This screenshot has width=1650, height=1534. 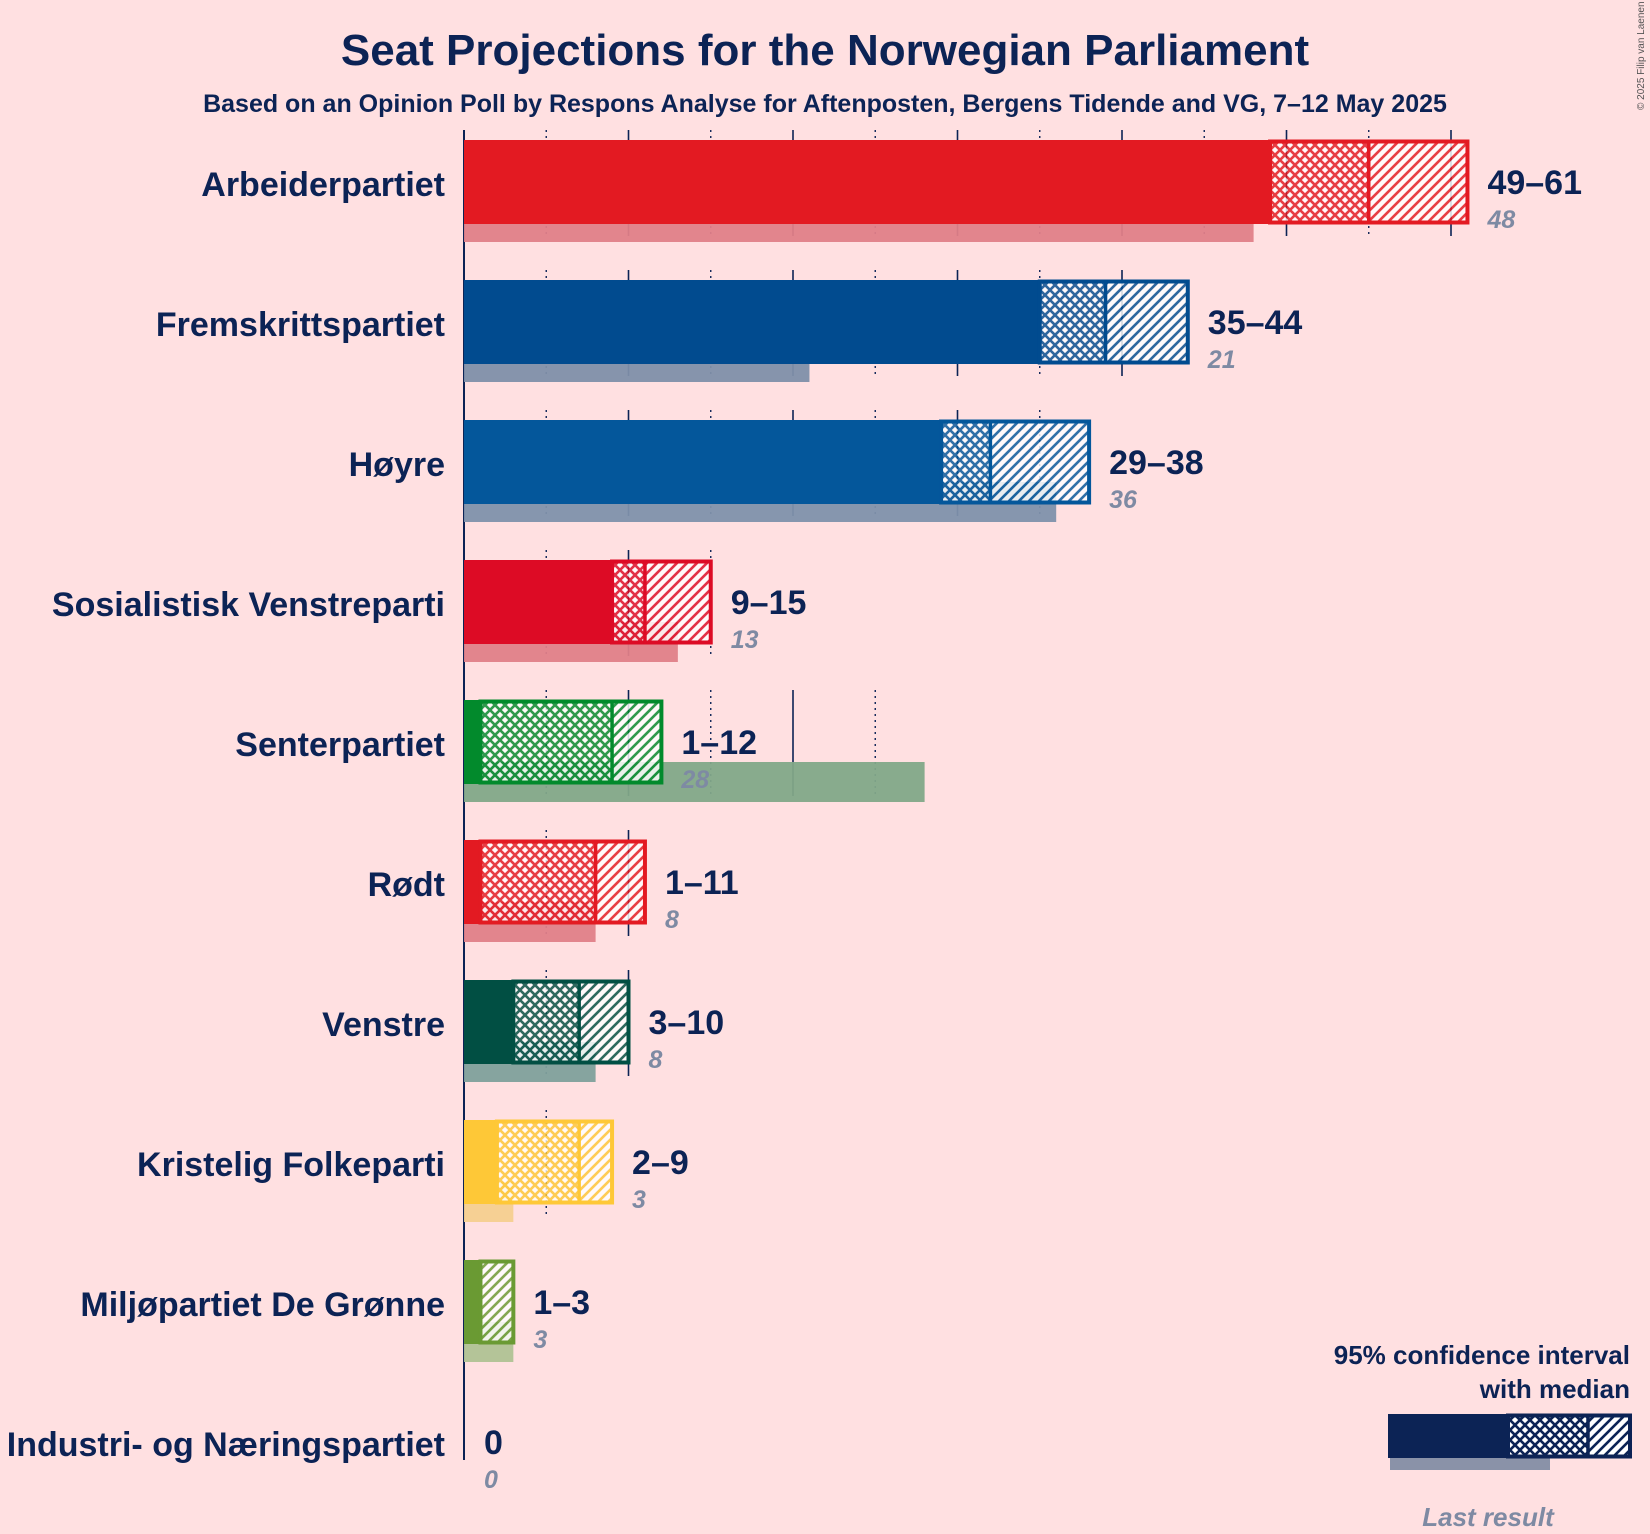 What do you see at coordinates (769, 603) in the screenshot?
I see `range-label: 9–15` at bounding box center [769, 603].